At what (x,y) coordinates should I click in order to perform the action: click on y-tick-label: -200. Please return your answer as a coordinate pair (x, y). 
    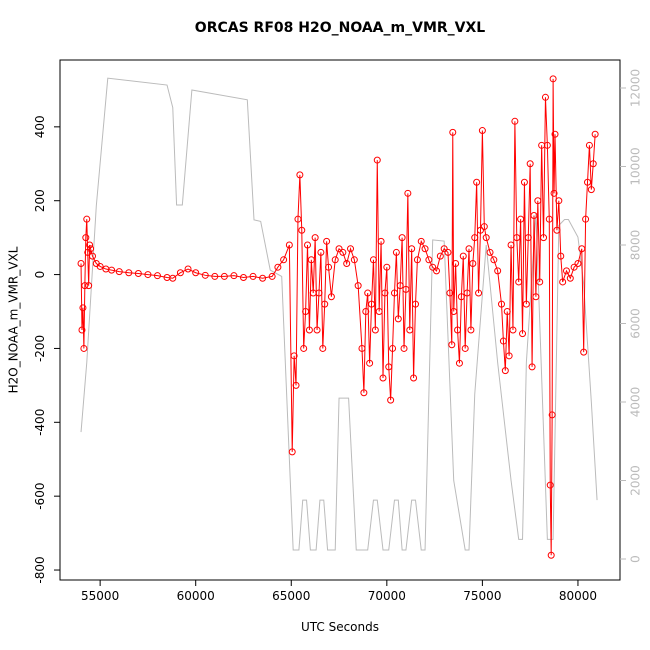
    Looking at the image, I should click on (40, 348).